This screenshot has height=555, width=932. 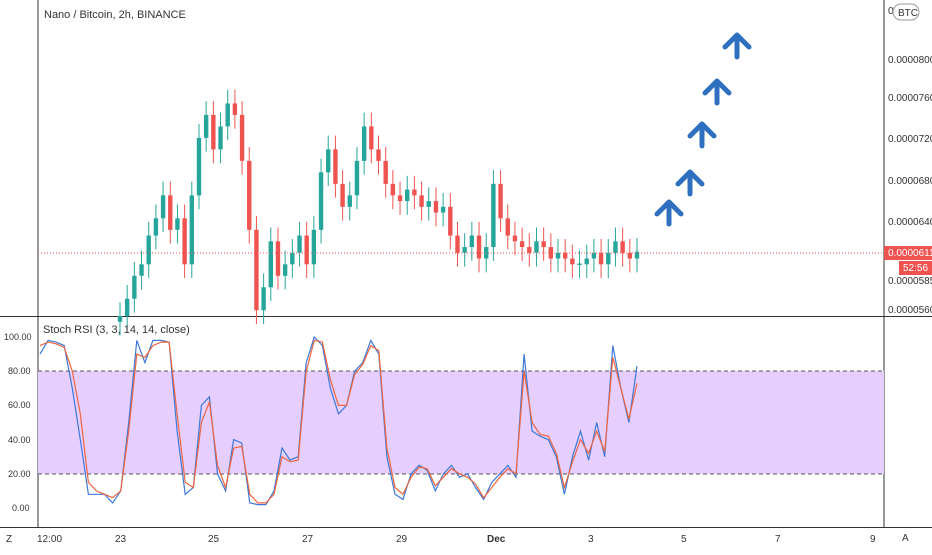 I want to click on time-tick-25: 25, so click(x=214, y=539).